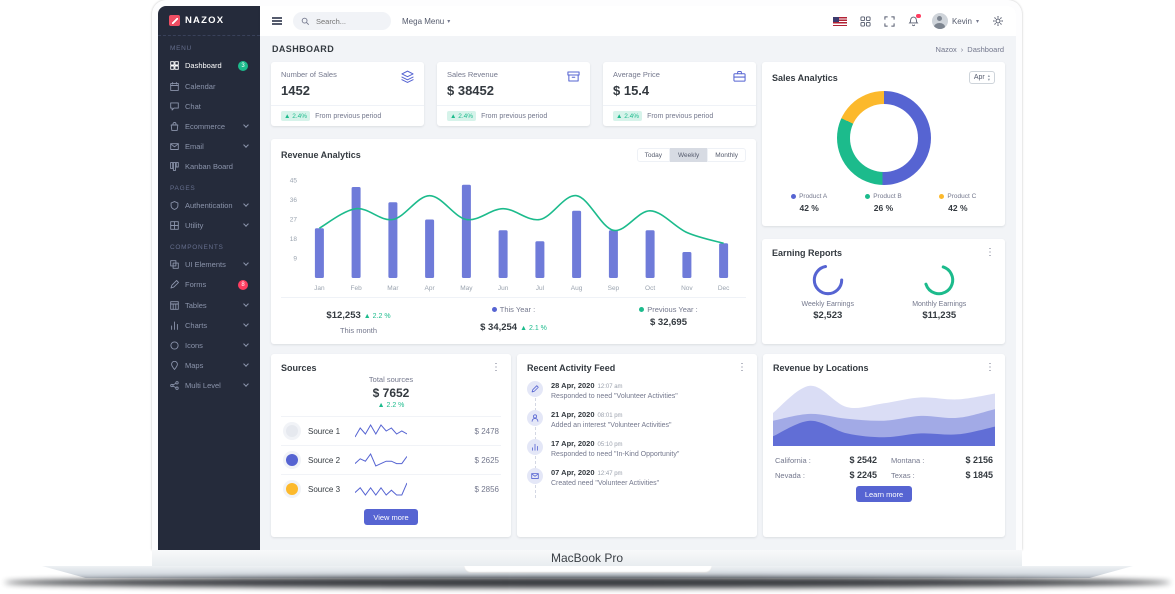 The height and width of the screenshot is (594, 1175). What do you see at coordinates (174, 264) in the screenshot?
I see `ui-icon` at bounding box center [174, 264].